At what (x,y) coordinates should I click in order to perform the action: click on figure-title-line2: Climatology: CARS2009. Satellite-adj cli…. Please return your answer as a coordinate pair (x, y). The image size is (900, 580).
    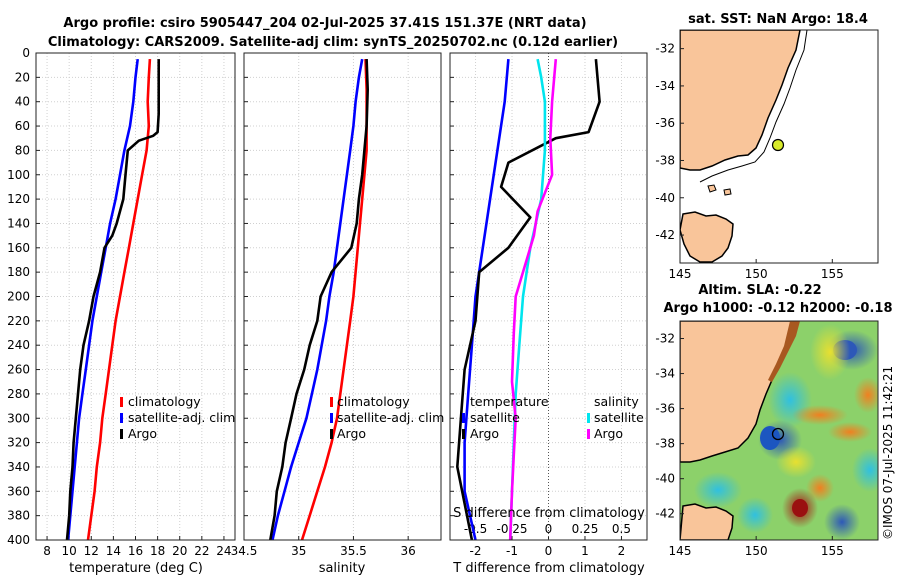
    Looking at the image, I should click on (333, 42).